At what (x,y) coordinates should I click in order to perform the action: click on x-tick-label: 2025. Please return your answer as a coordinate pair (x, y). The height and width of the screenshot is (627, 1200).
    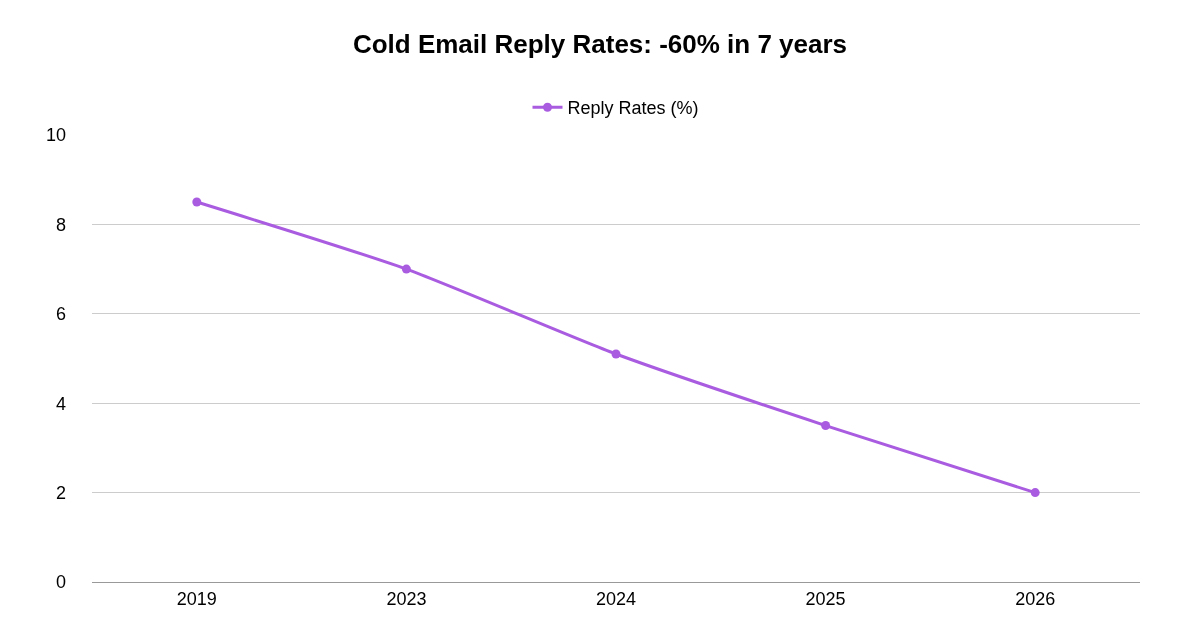
    Looking at the image, I should click on (825, 598).